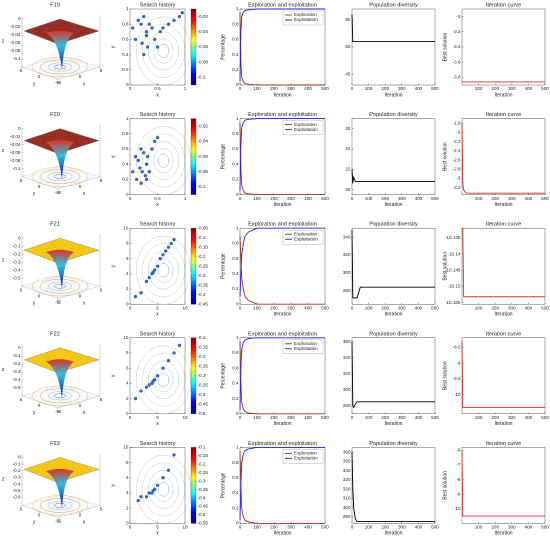 The width and height of the screenshot is (550, 548). I want to click on colorbar-tick-label: -0.55, so click(203, 523).